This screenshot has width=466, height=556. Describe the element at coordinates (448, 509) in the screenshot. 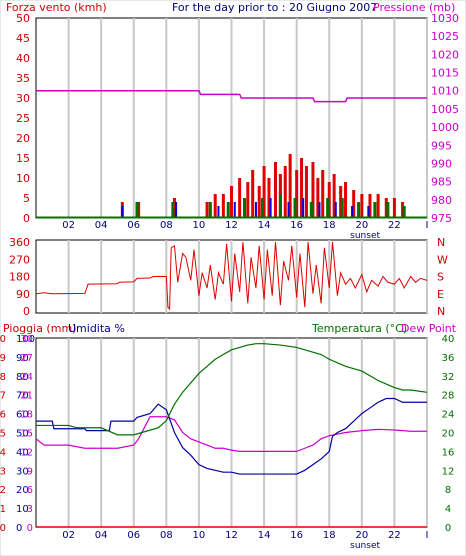

I see `temperature-tick-label: 4` at that location.